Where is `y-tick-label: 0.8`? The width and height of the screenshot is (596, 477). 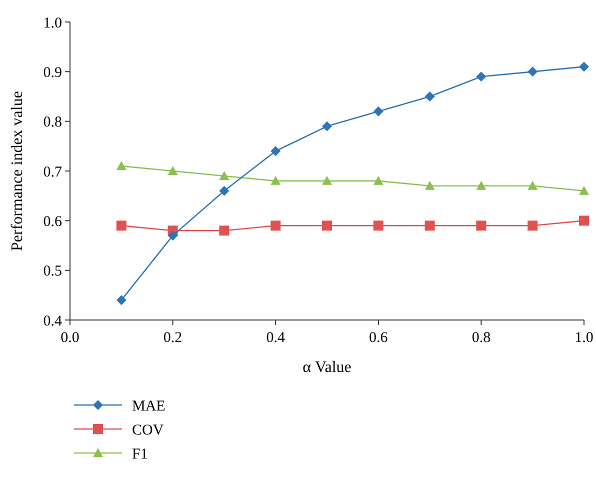 y-tick-label: 0.8 is located at coordinates (52, 122).